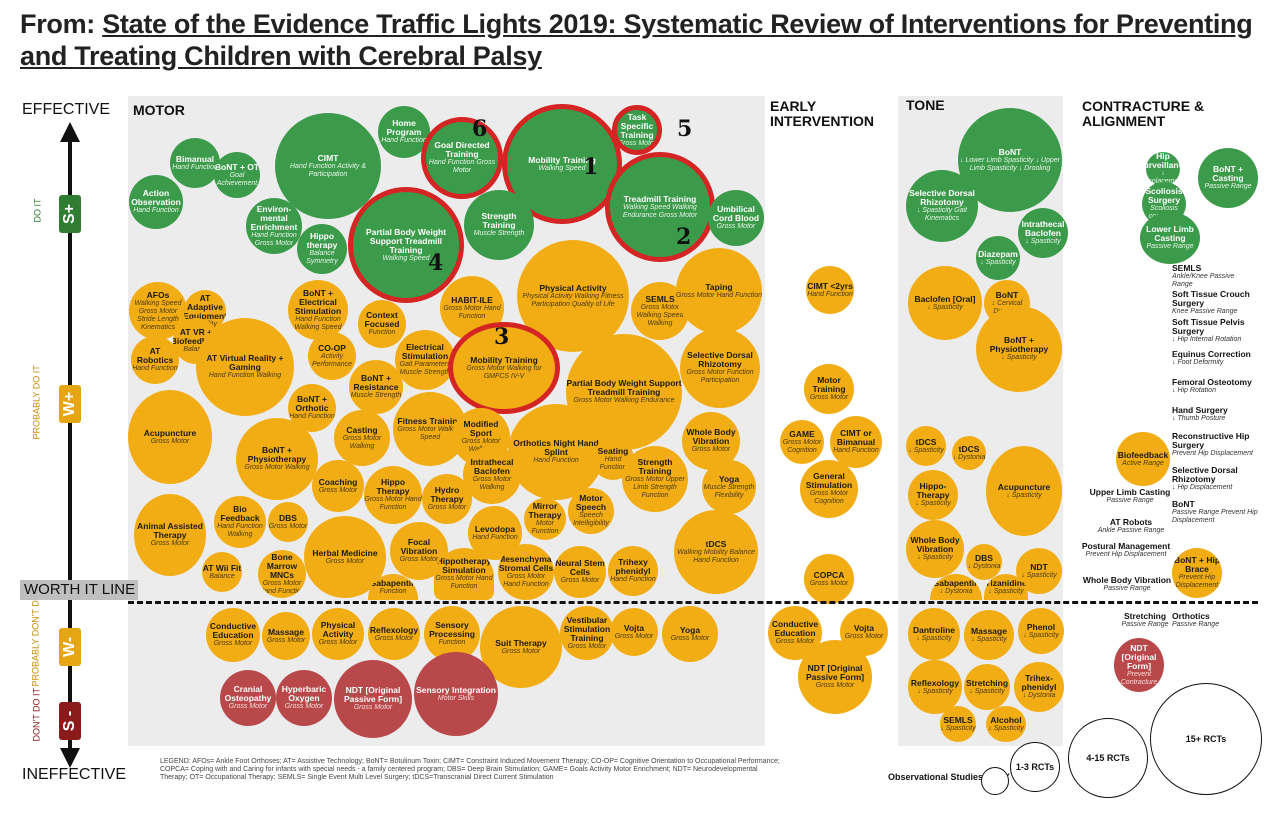 The height and width of the screenshot is (815, 1280). I want to click on bubble-cimt-or-bimanual: CIMT or Bimanual Hand Function, so click(856, 442).